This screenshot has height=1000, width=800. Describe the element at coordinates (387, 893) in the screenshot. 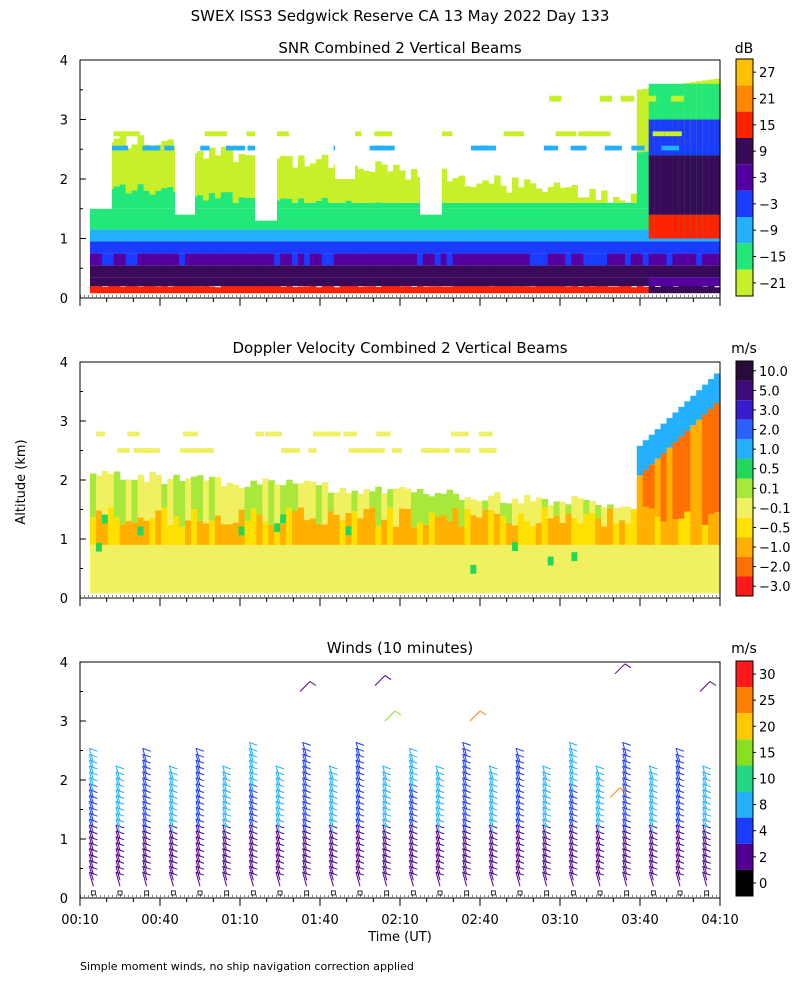

I see `wind-profile-marker` at that location.